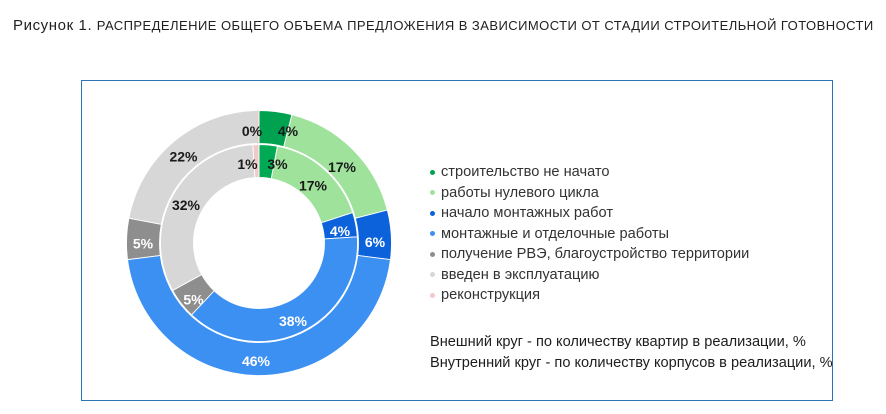  What do you see at coordinates (186, 205) in the screenshot?
I see `svg-text: 32%` at bounding box center [186, 205].